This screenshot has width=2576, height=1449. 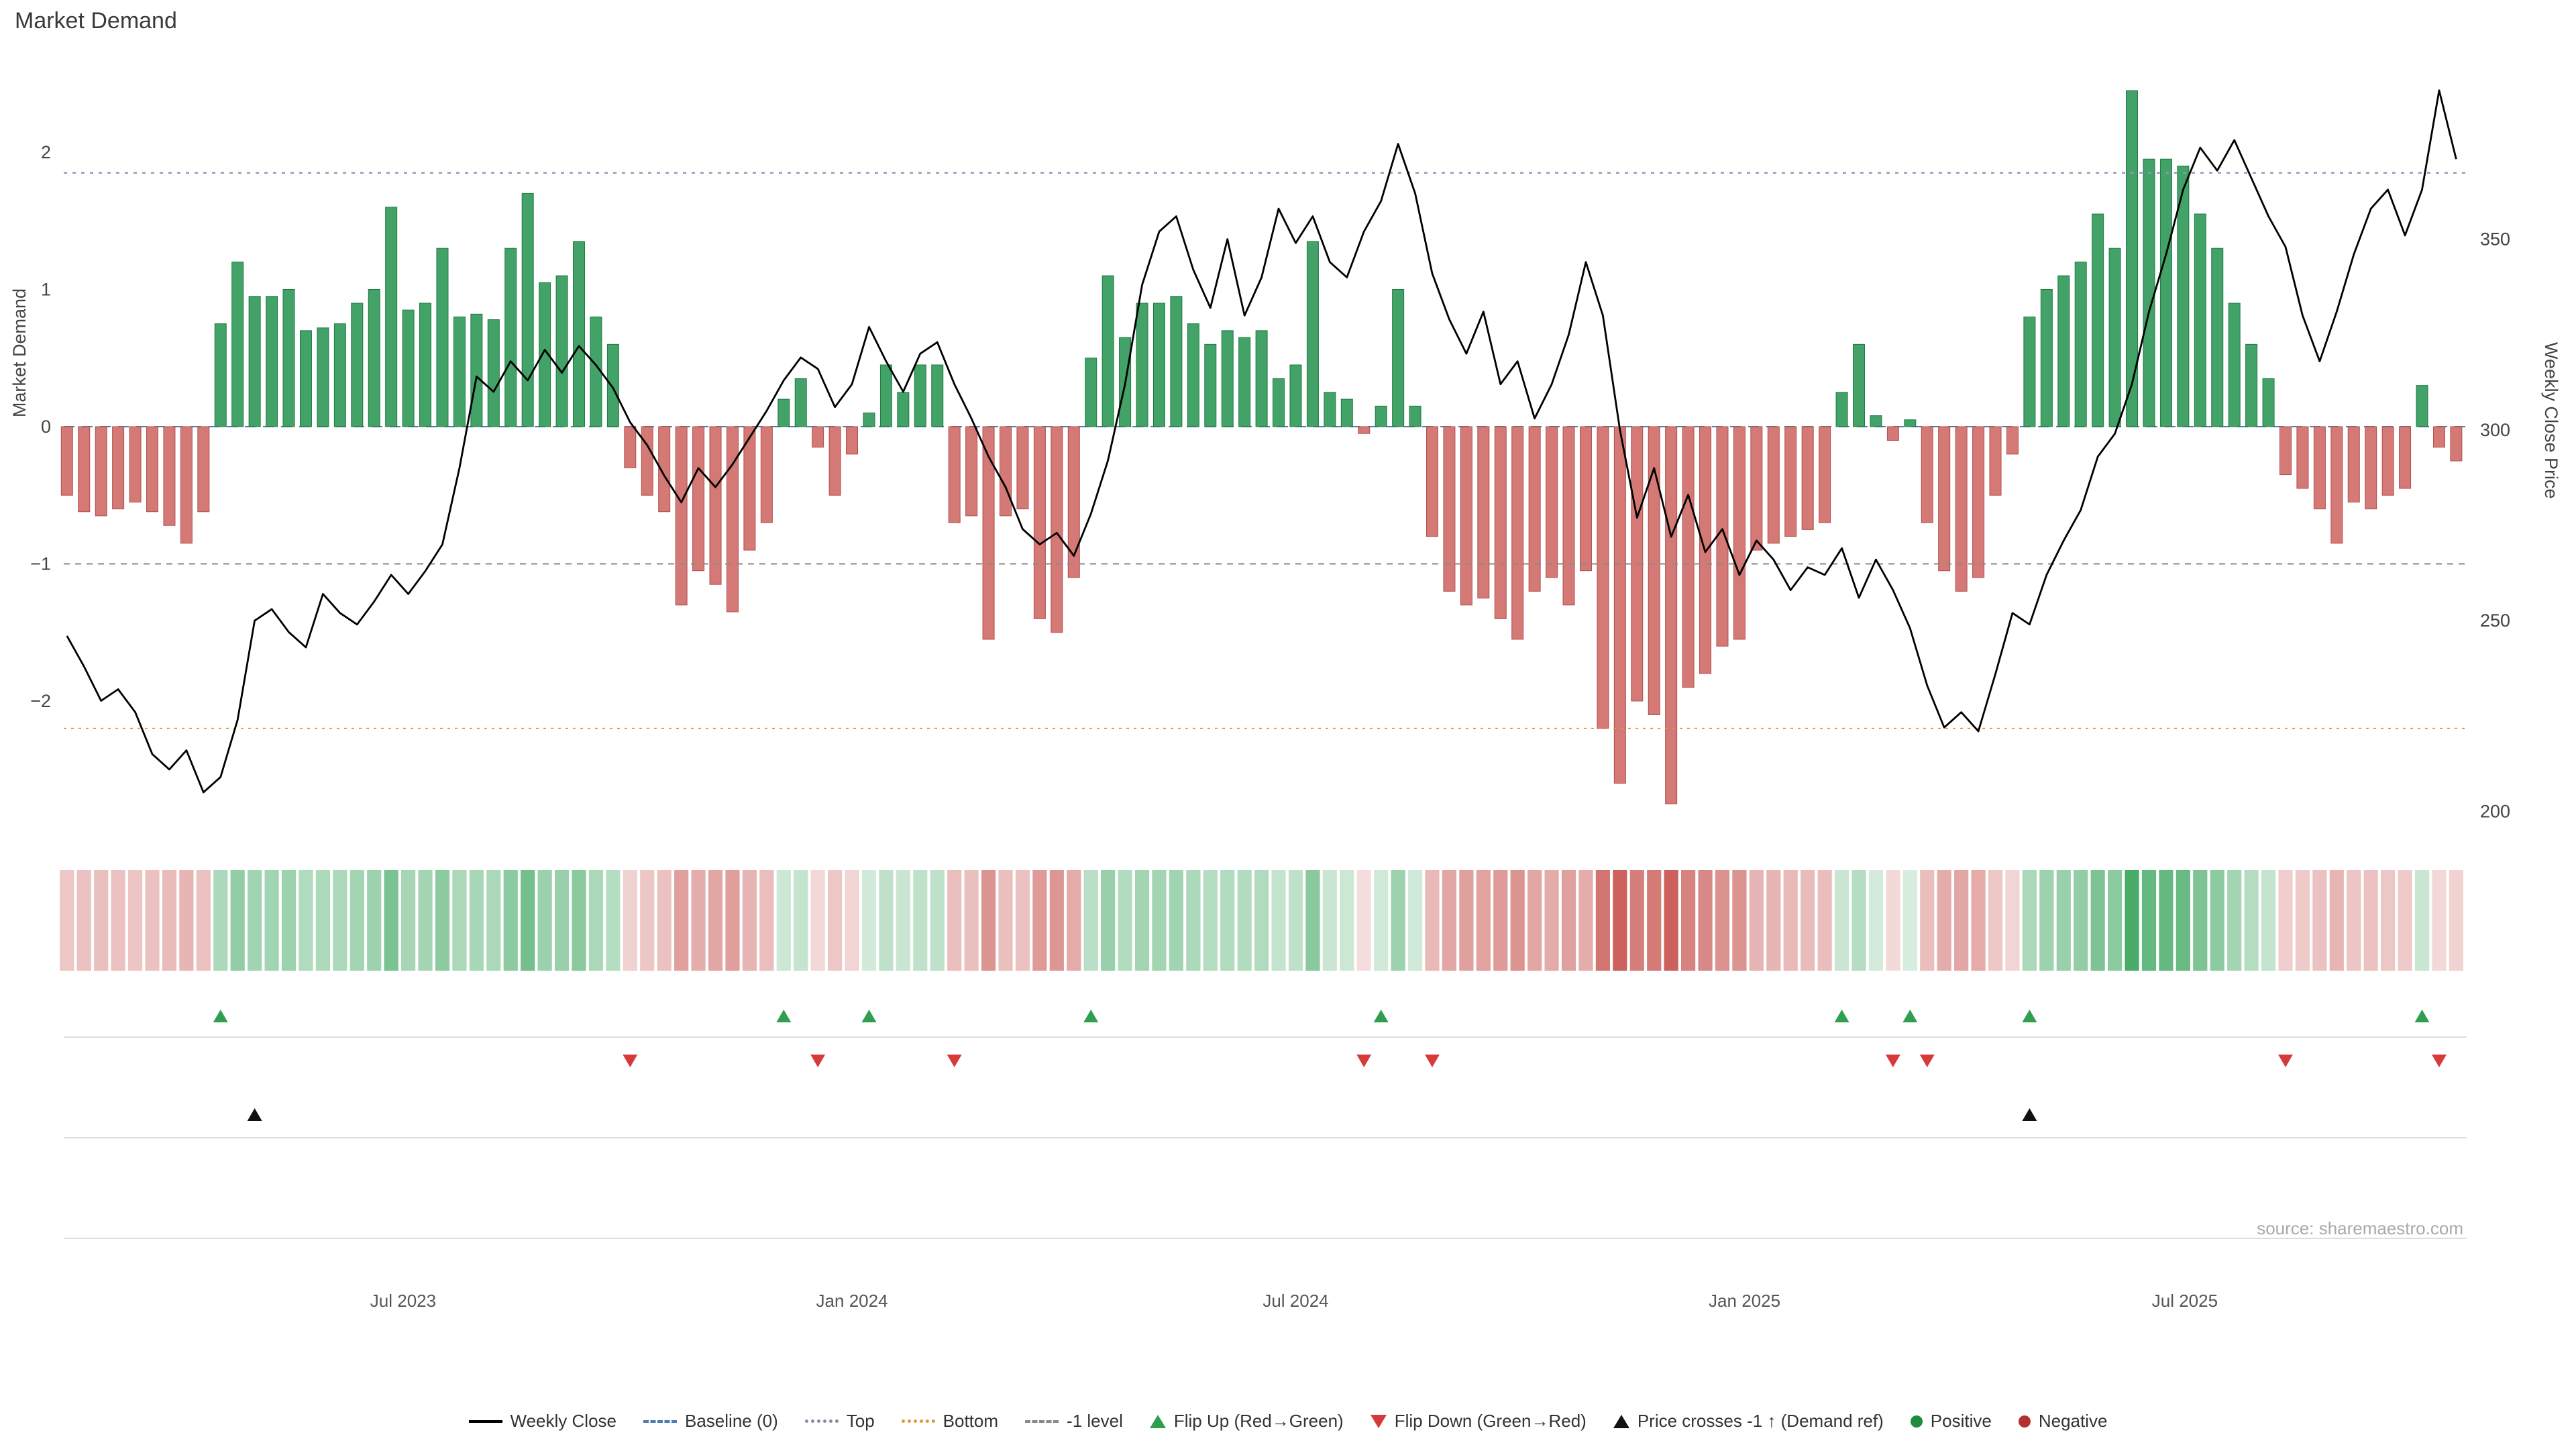 What do you see at coordinates (46, 290) in the screenshot?
I see `svg-text: 1` at bounding box center [46, 290].